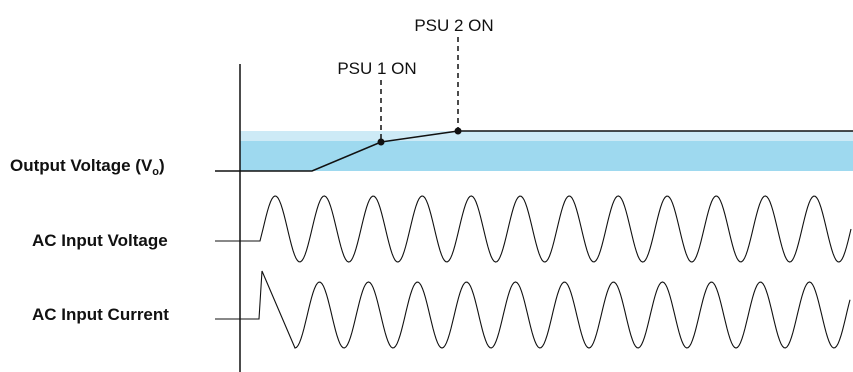 This screenshot has width=853, height=372. What do you see at coordinates (381, 142) in the screenshot?
I see `psu1-marker-dot` at bounding box center [381, 142].